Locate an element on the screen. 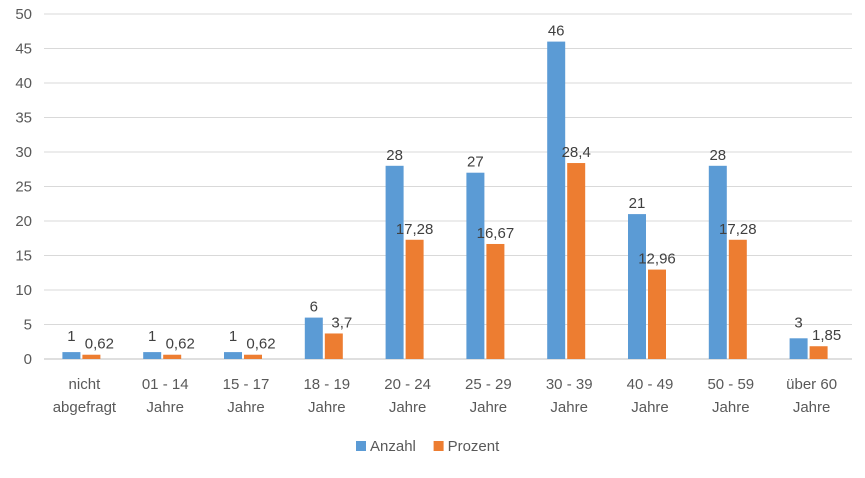 Image resolution: width=865 pixels, height=478 pixels. data-label-anzahl: 21 is located at coordinates (637, 203).